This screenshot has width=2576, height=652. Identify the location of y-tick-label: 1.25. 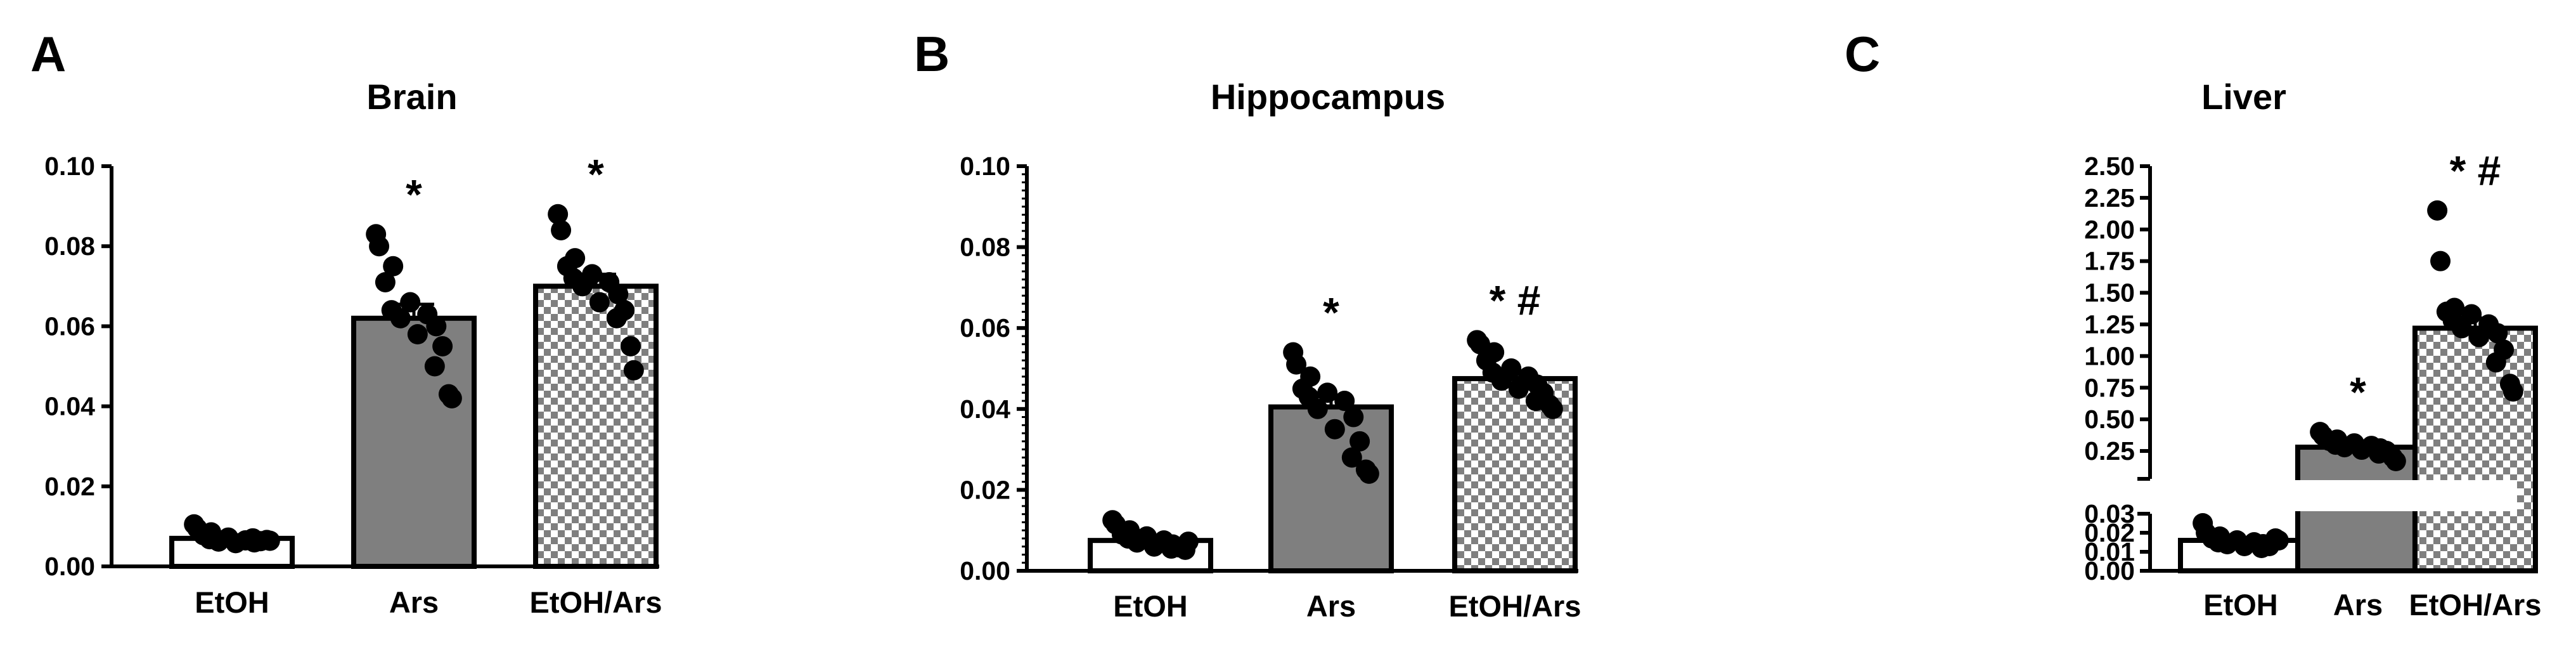
(2109, 324).